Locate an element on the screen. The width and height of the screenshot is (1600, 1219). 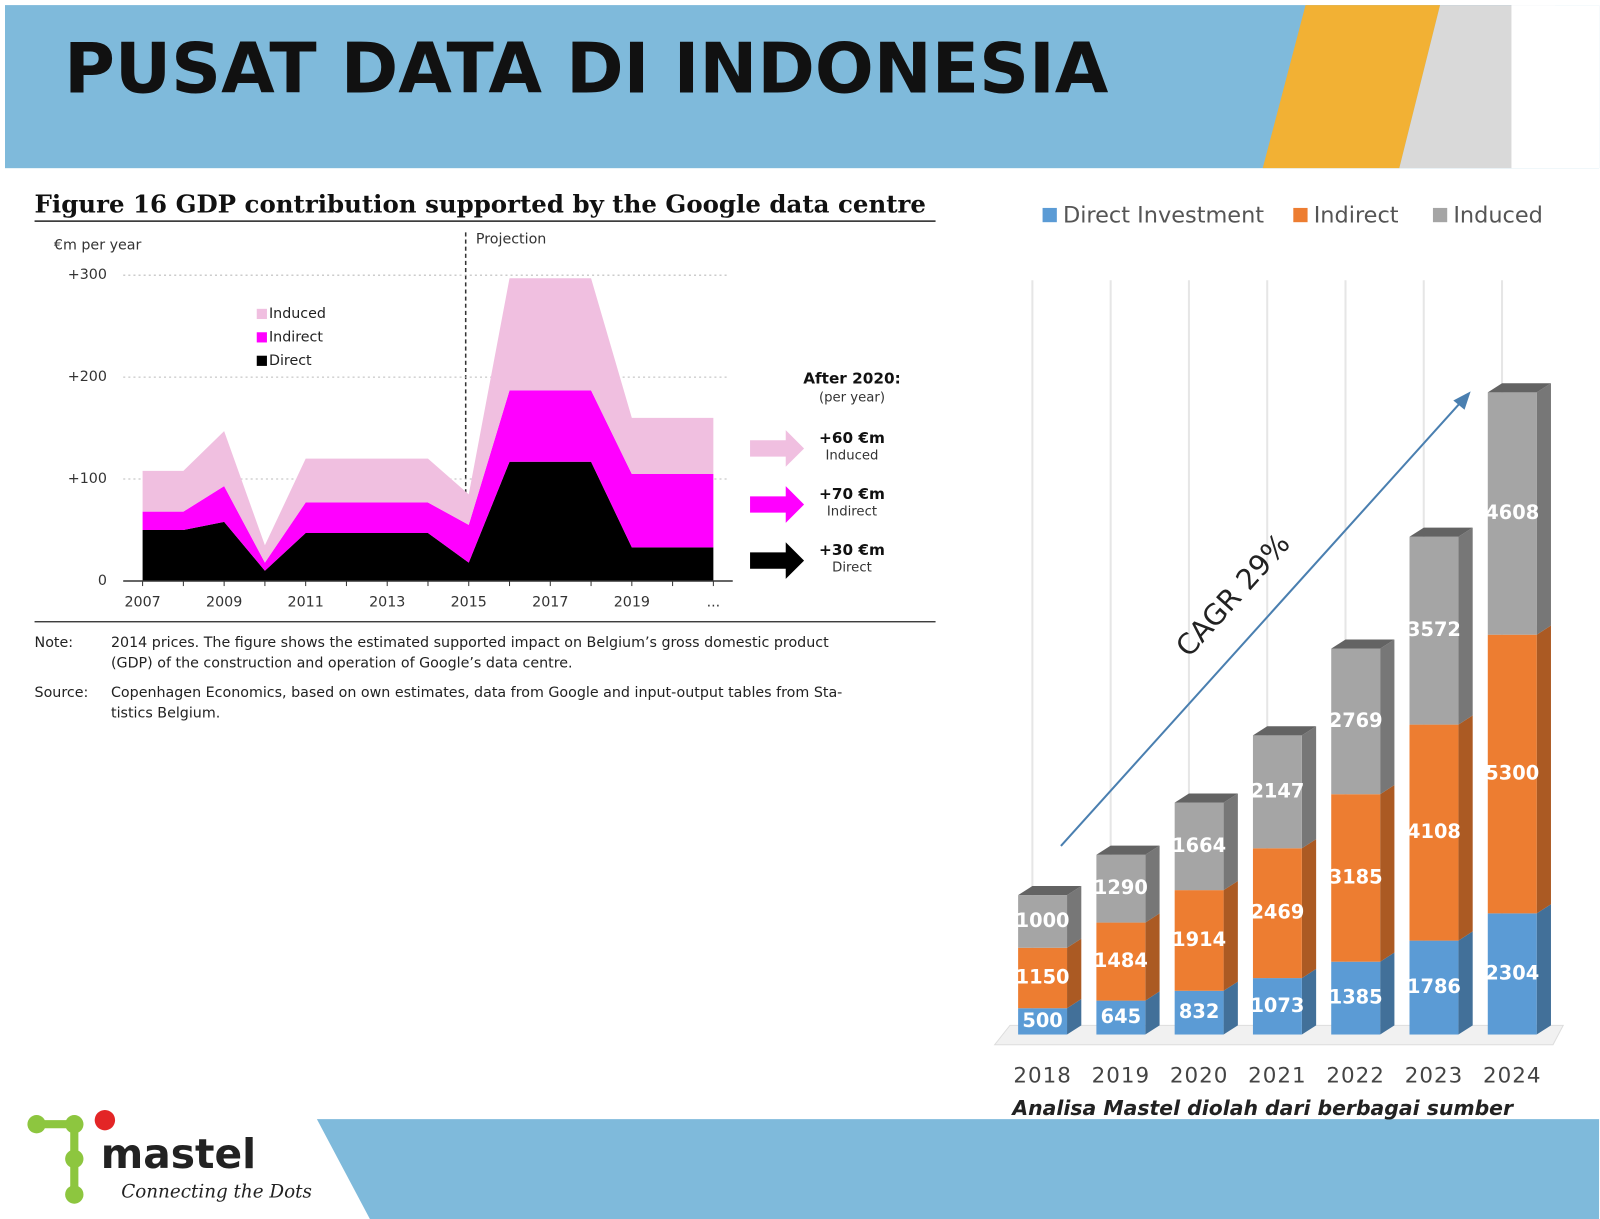
side-note-value: +70 €m is located at coordinates (852, 494).